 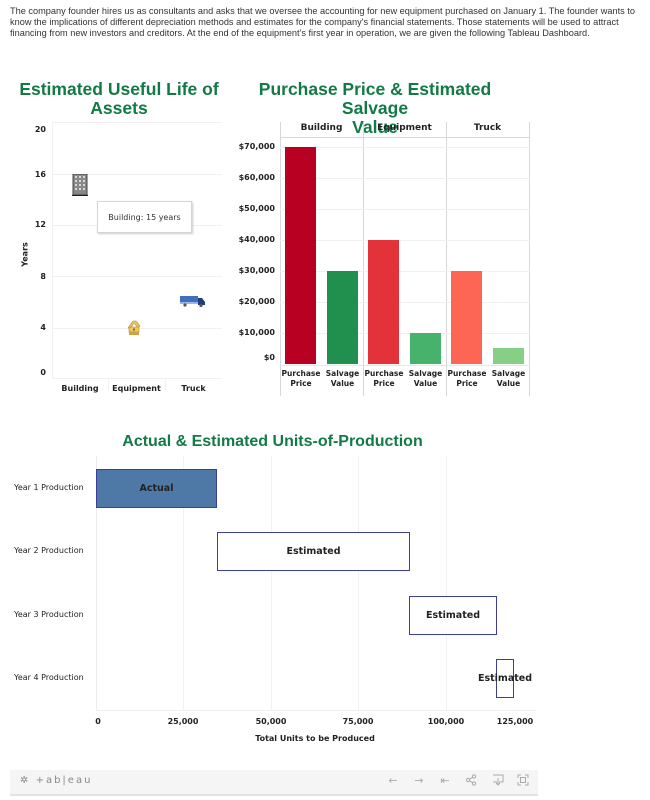 What do you see at coordinates (523, 781) in the screenshot?
I see `fullscreen-icon` at bounding box center [523, 781].